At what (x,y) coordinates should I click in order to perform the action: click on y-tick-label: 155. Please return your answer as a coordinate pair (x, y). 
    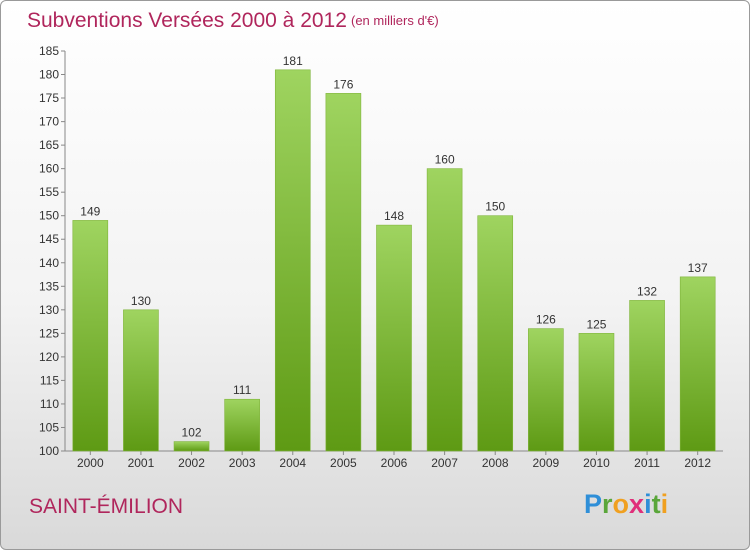
    Looking at the image, I should click on (49, 192).